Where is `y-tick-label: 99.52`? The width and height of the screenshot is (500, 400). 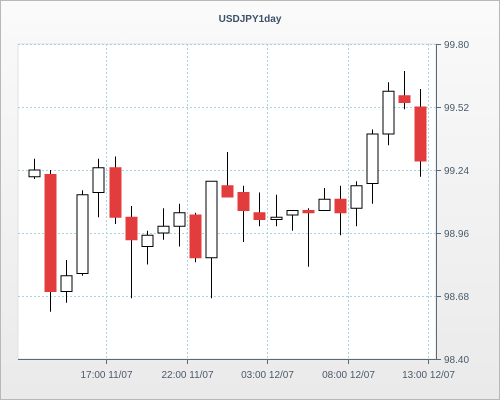 y-tick-label: 99.52 is located at coordinates (456, 108).